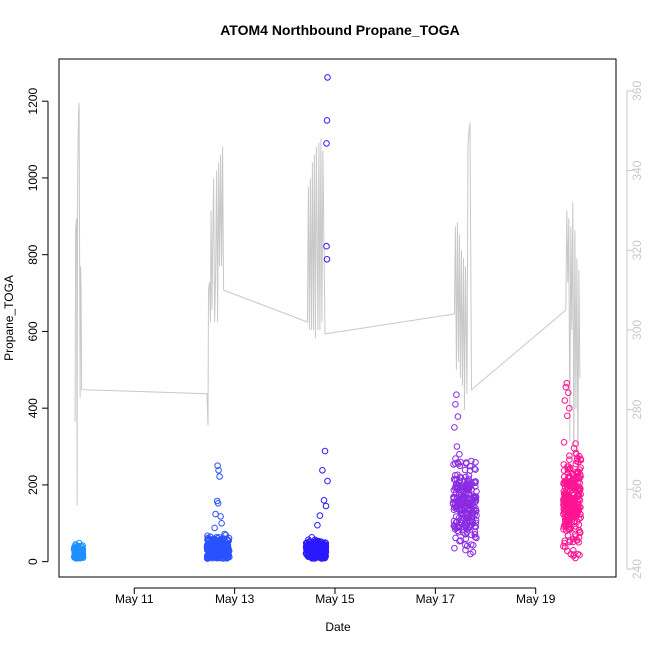 The image size is (650, 650). I want to click on bottom-axis: May 11 May 13 May 15 May 17 May 19, so click(335, 596).